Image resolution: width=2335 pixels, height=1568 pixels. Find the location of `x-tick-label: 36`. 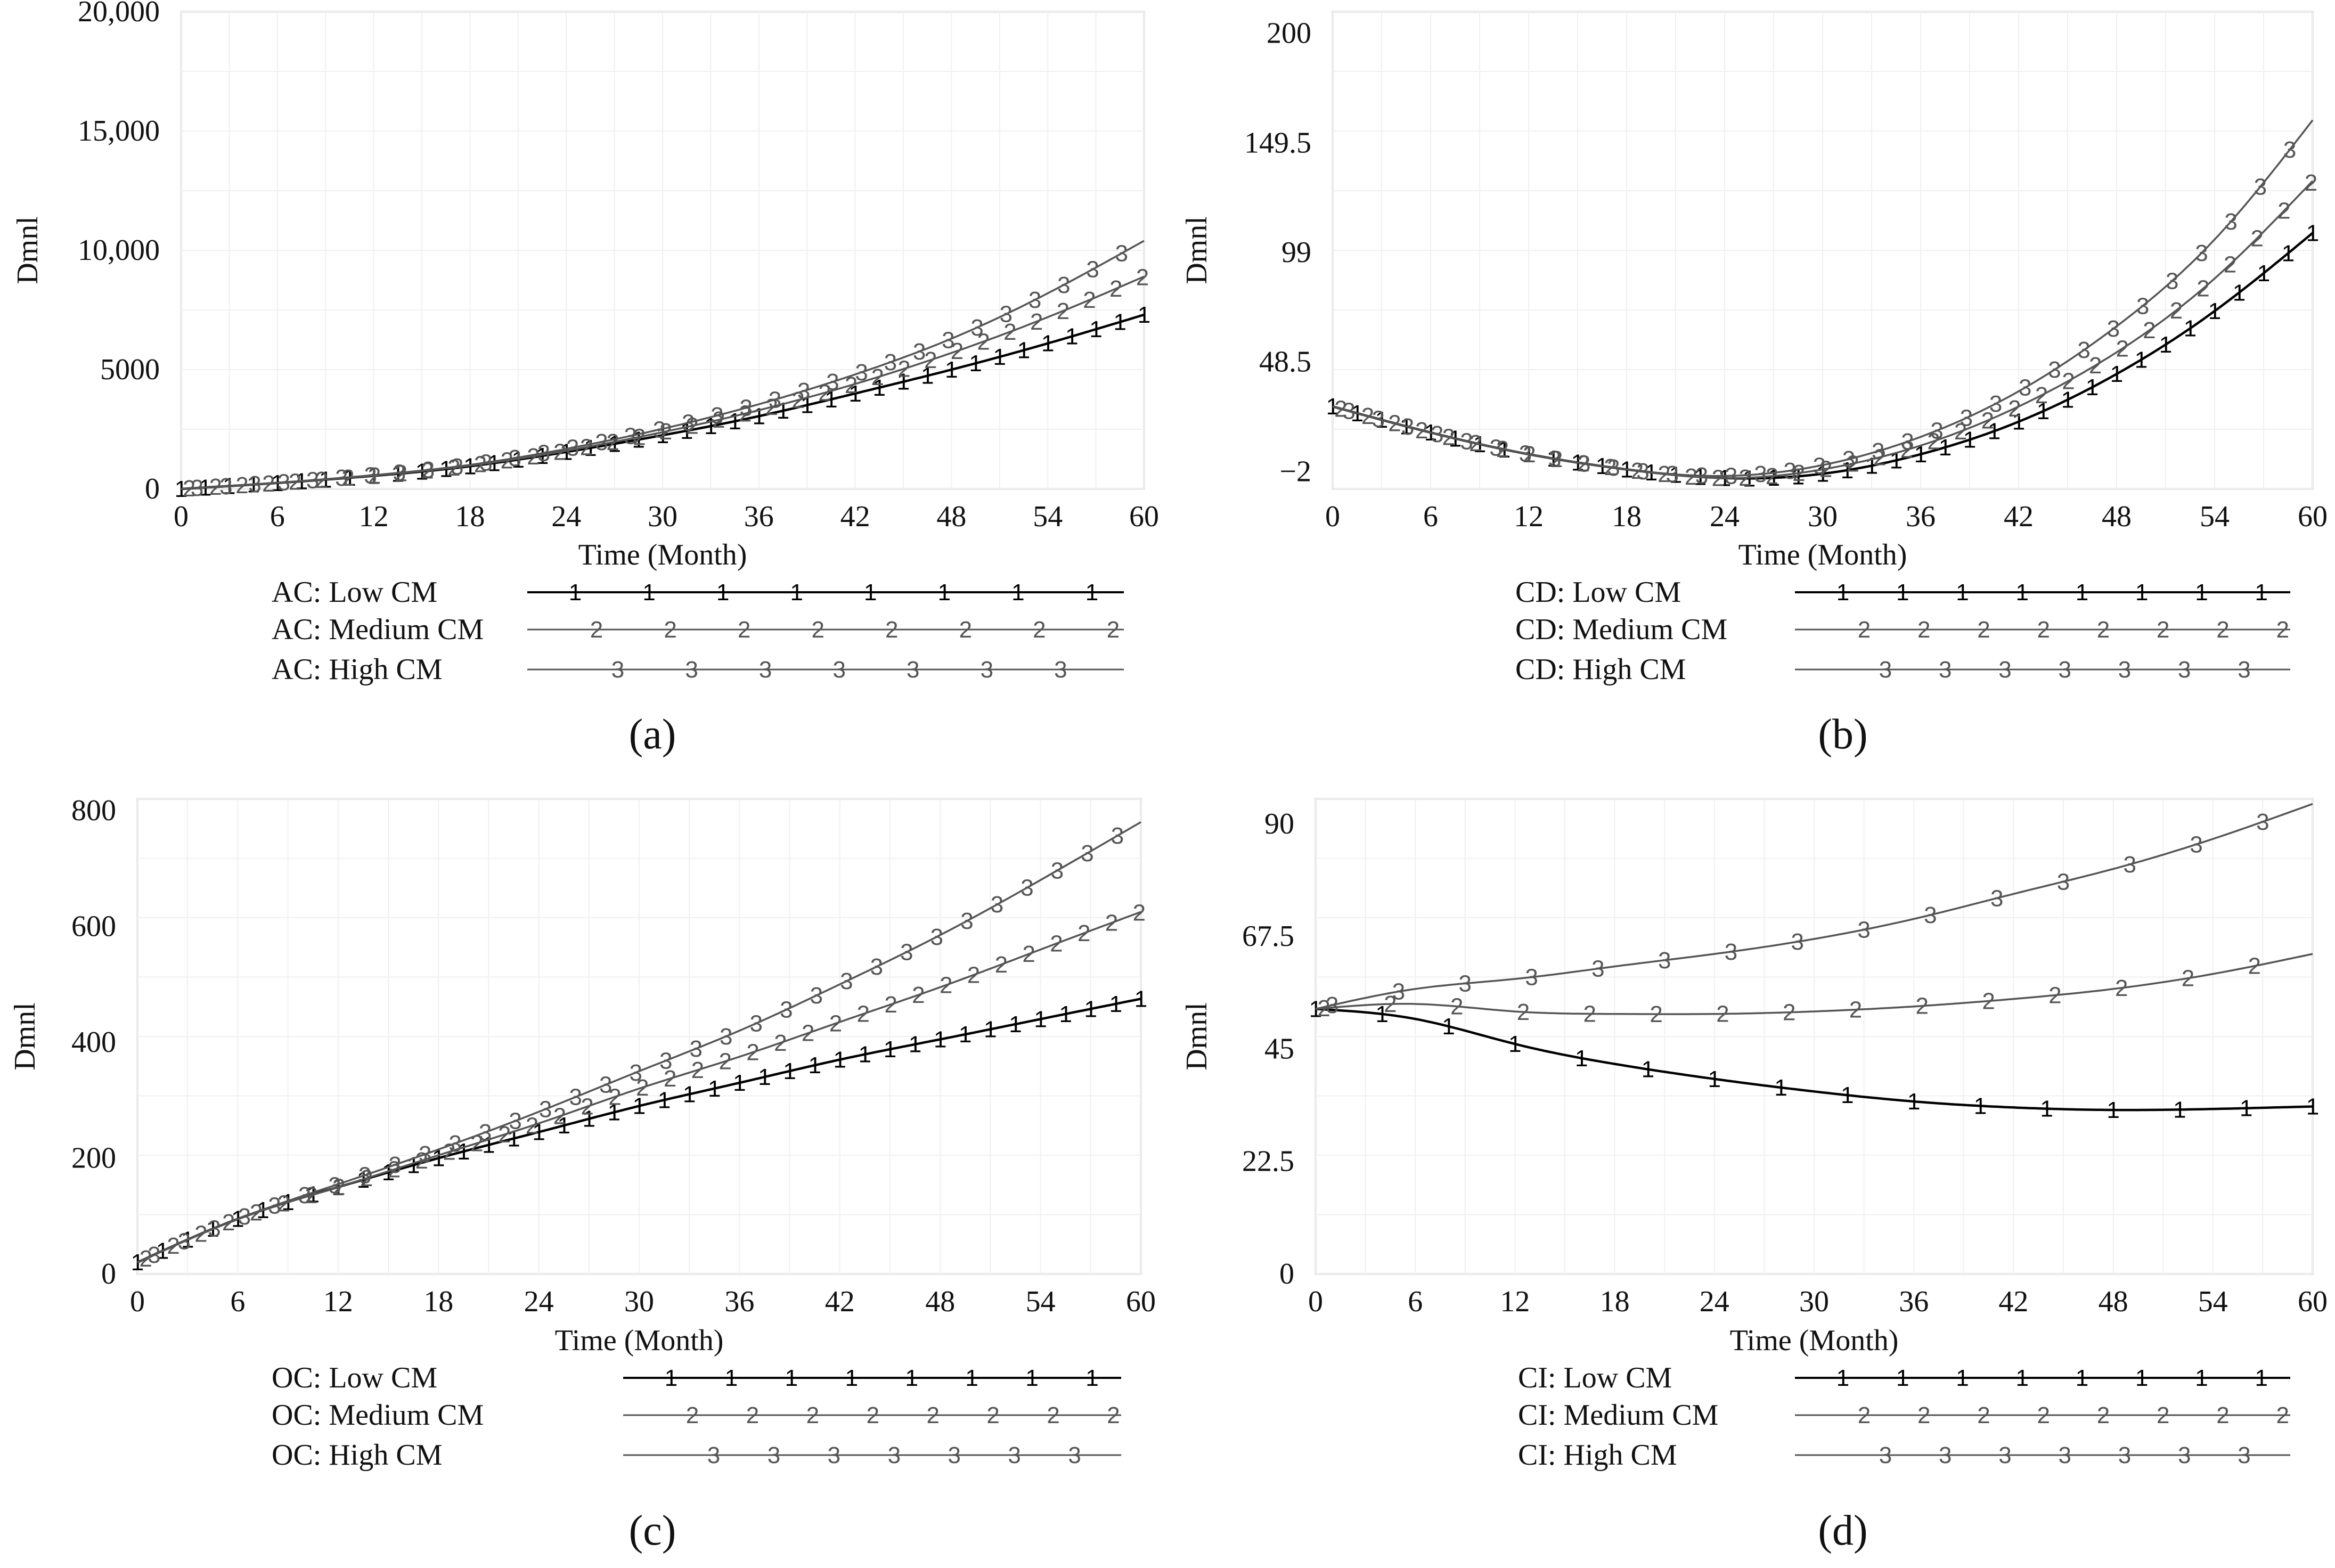

x-tick-label: 36 is located at coordinates (1921, 517).